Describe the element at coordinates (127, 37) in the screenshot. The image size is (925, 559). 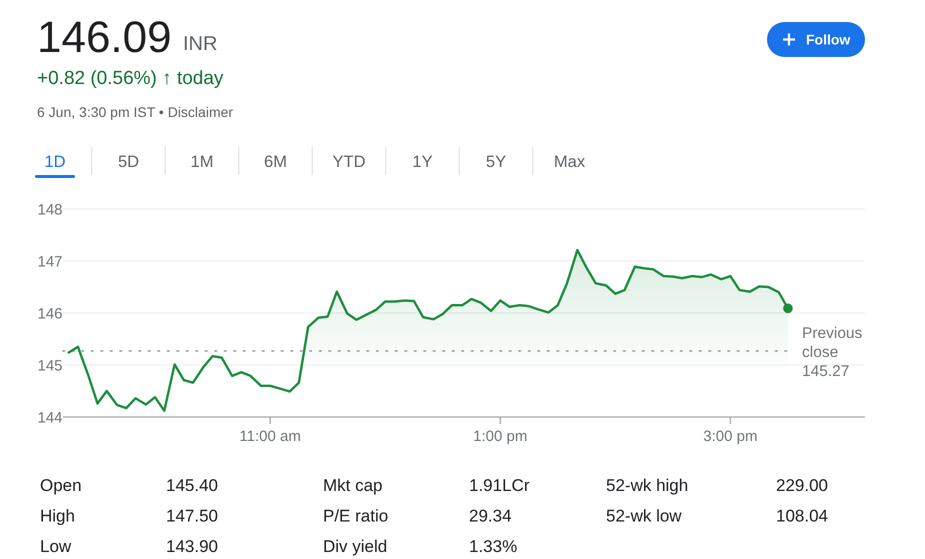
I see `chart-title: 146.09 INR` at that location.